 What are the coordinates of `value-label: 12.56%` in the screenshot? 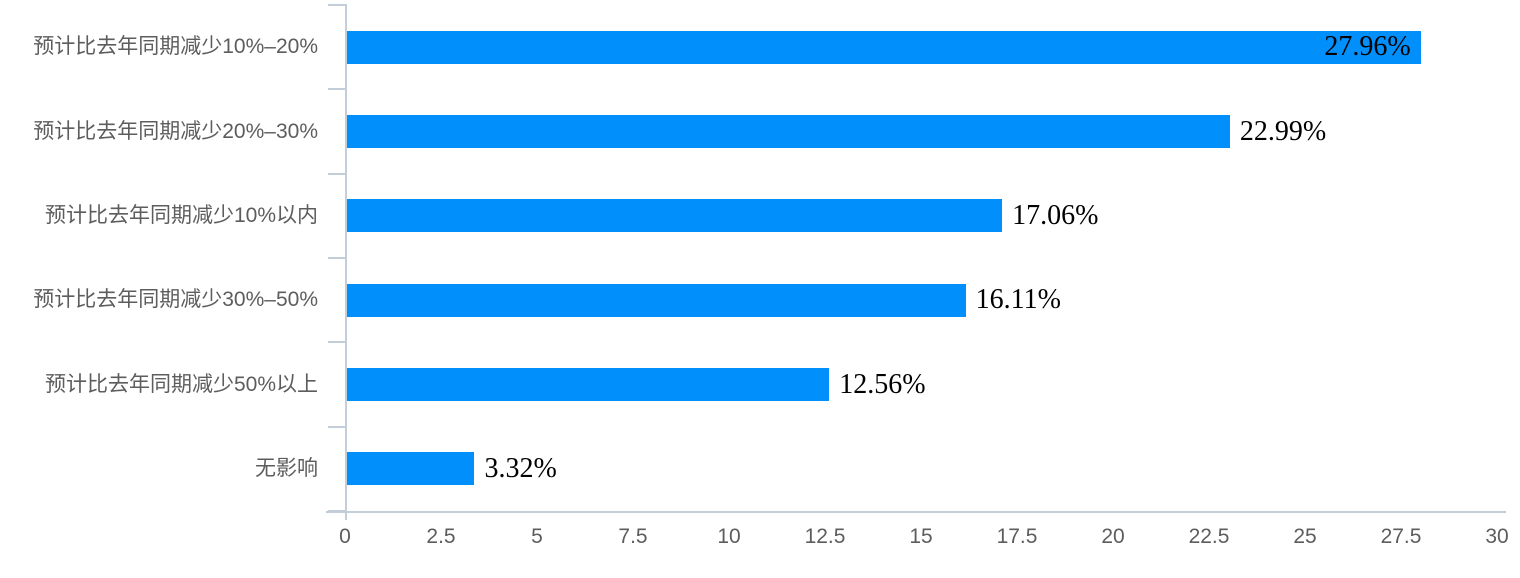 It's located at (882, 384).